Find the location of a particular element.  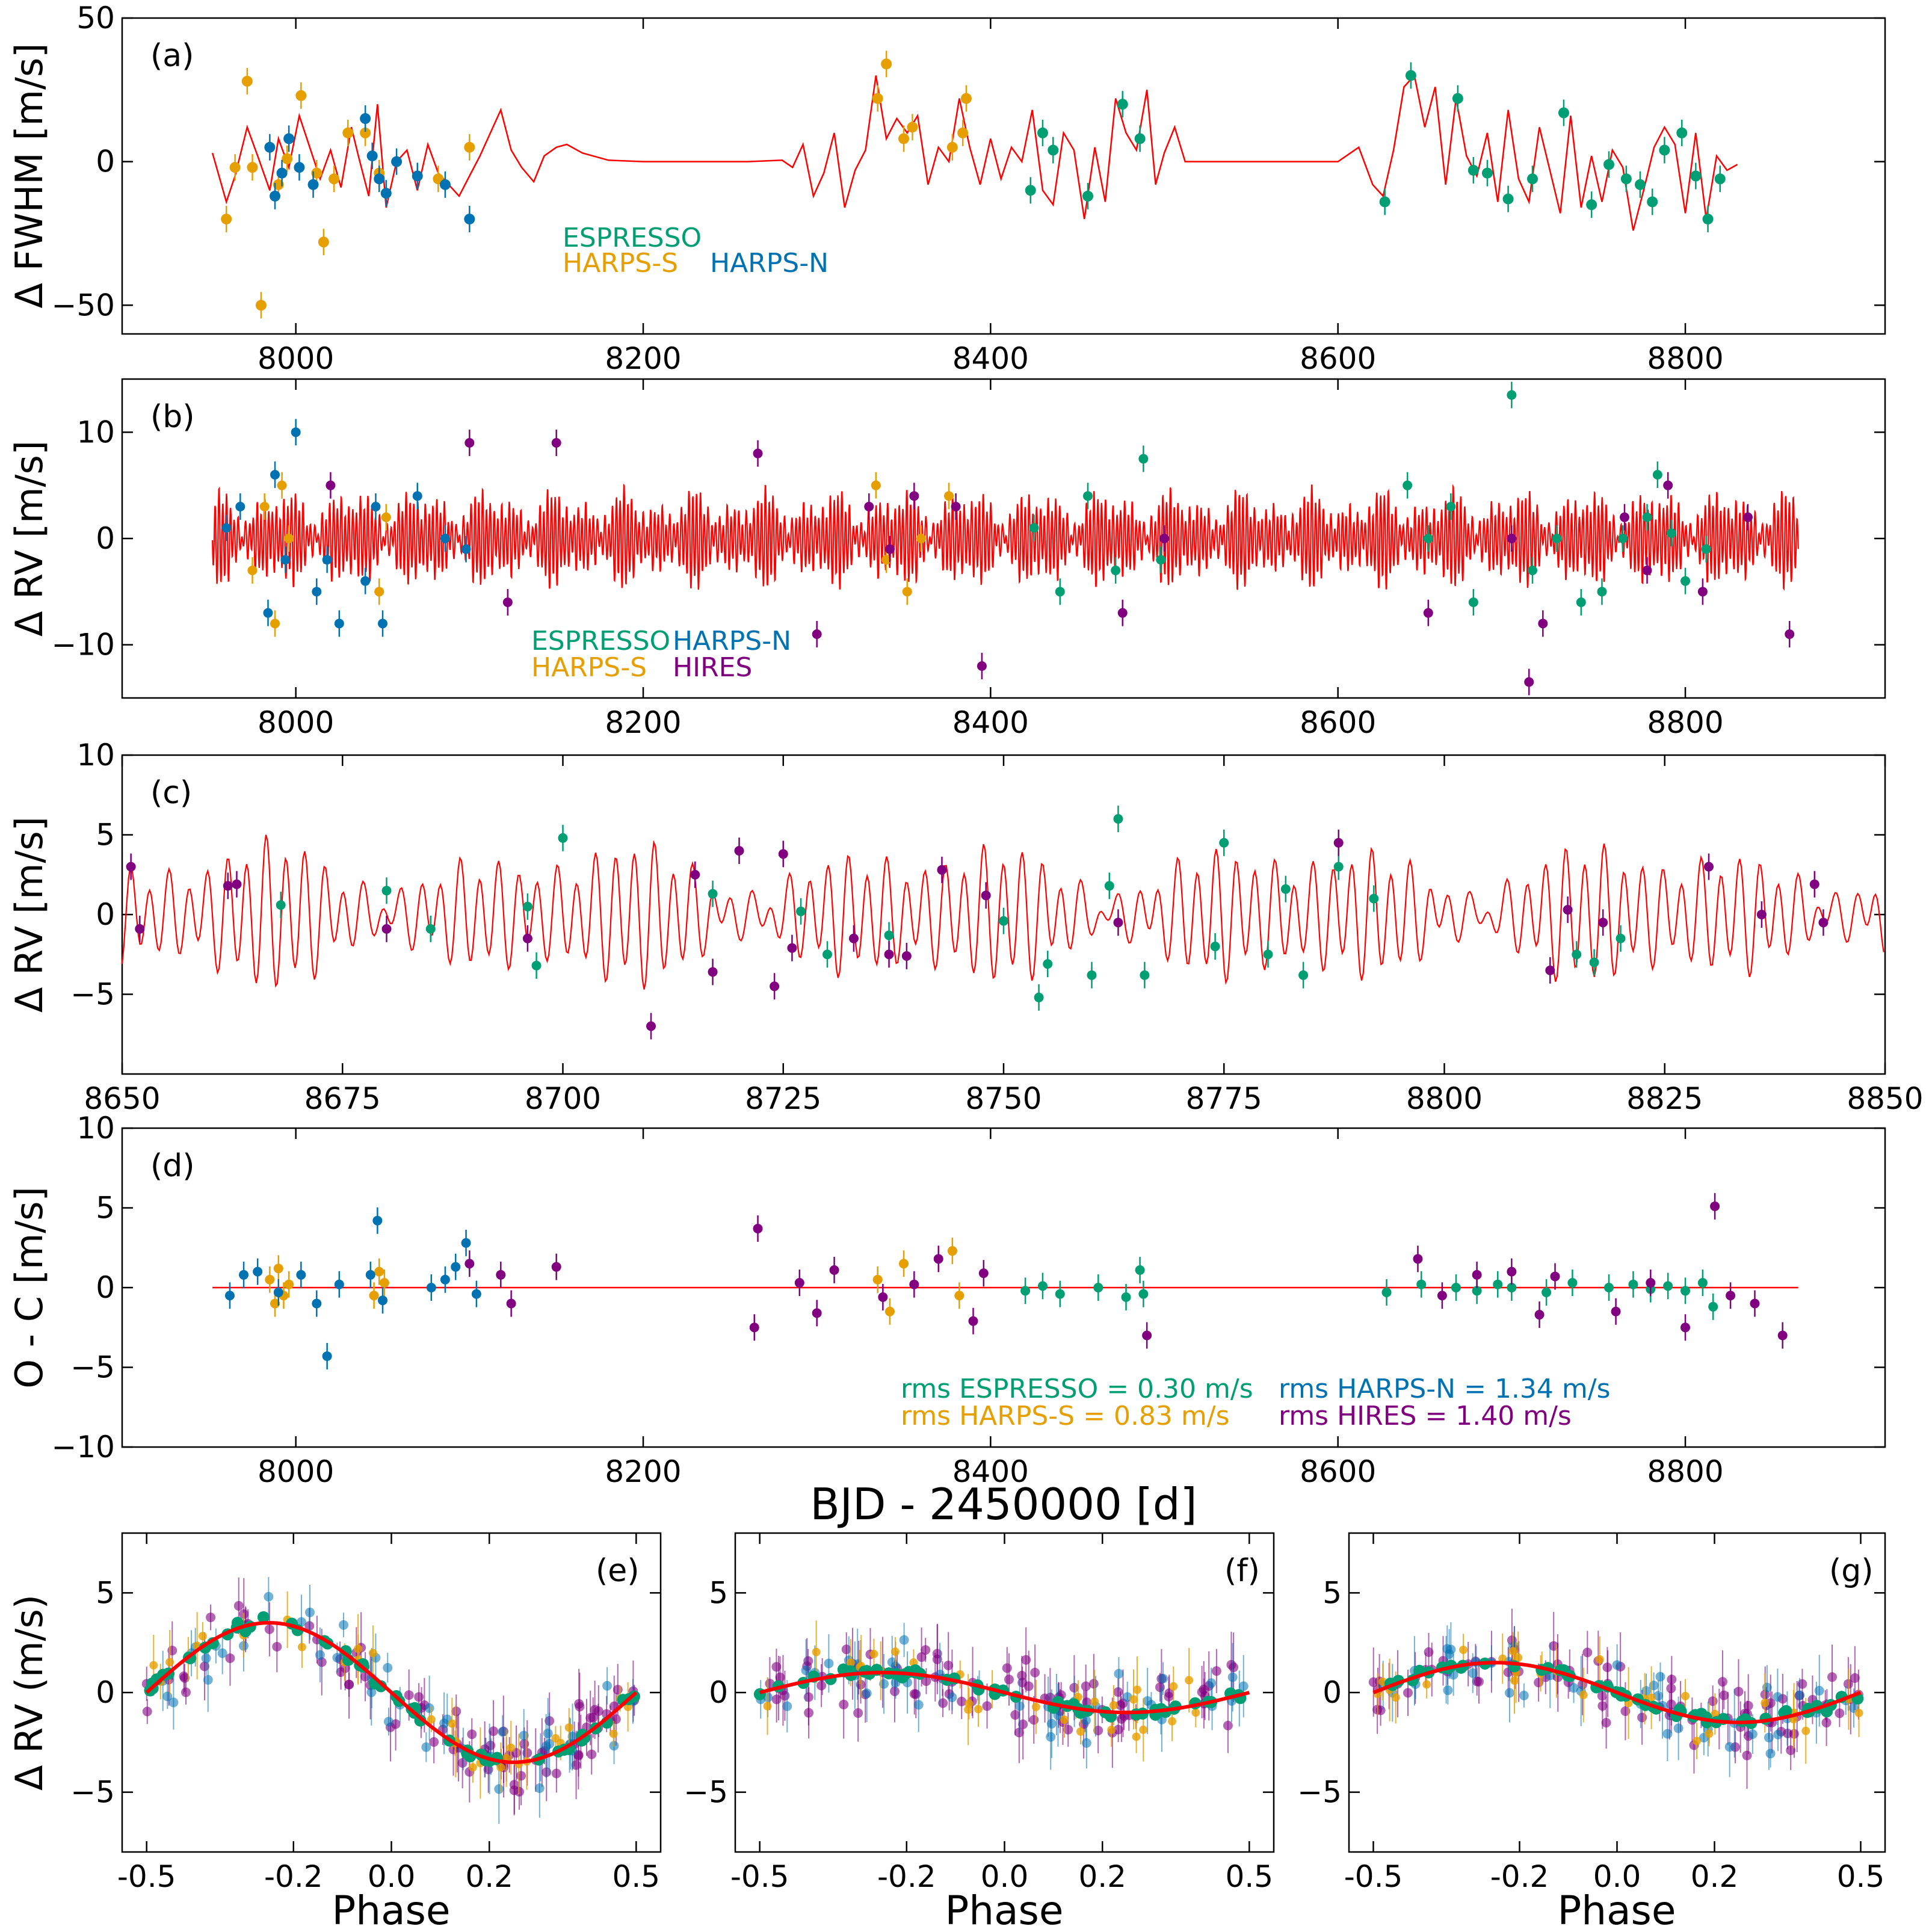

x-tick-label: 8200 is located at coordinates (643, 358).